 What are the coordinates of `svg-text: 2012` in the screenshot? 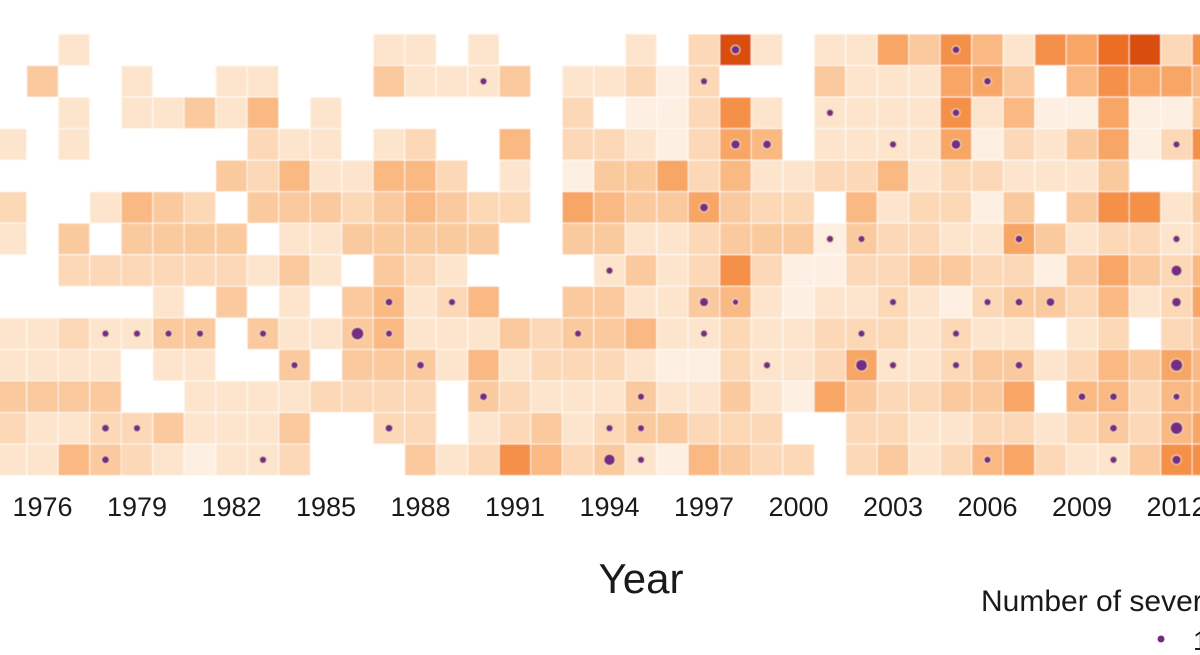 It's located at (1173, 507).